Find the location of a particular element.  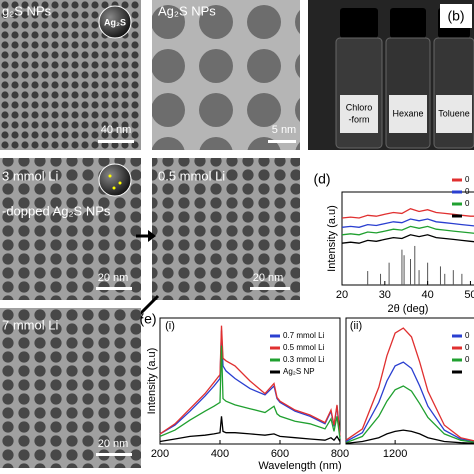

panel-label: (d) is located at coordinates (321, 179).